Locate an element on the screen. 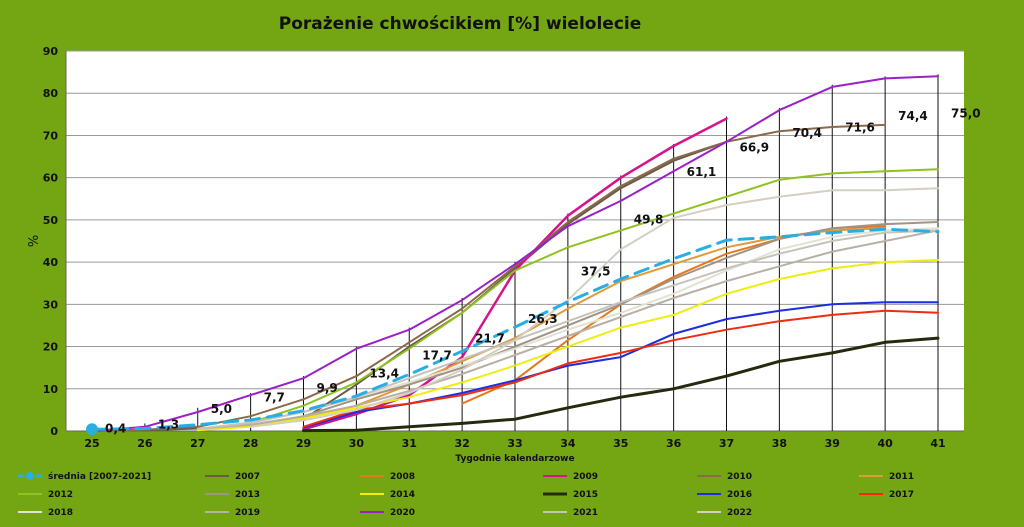 The image size is (1024, 527). data-label: 17,7 is located at coordinates (437, 355).